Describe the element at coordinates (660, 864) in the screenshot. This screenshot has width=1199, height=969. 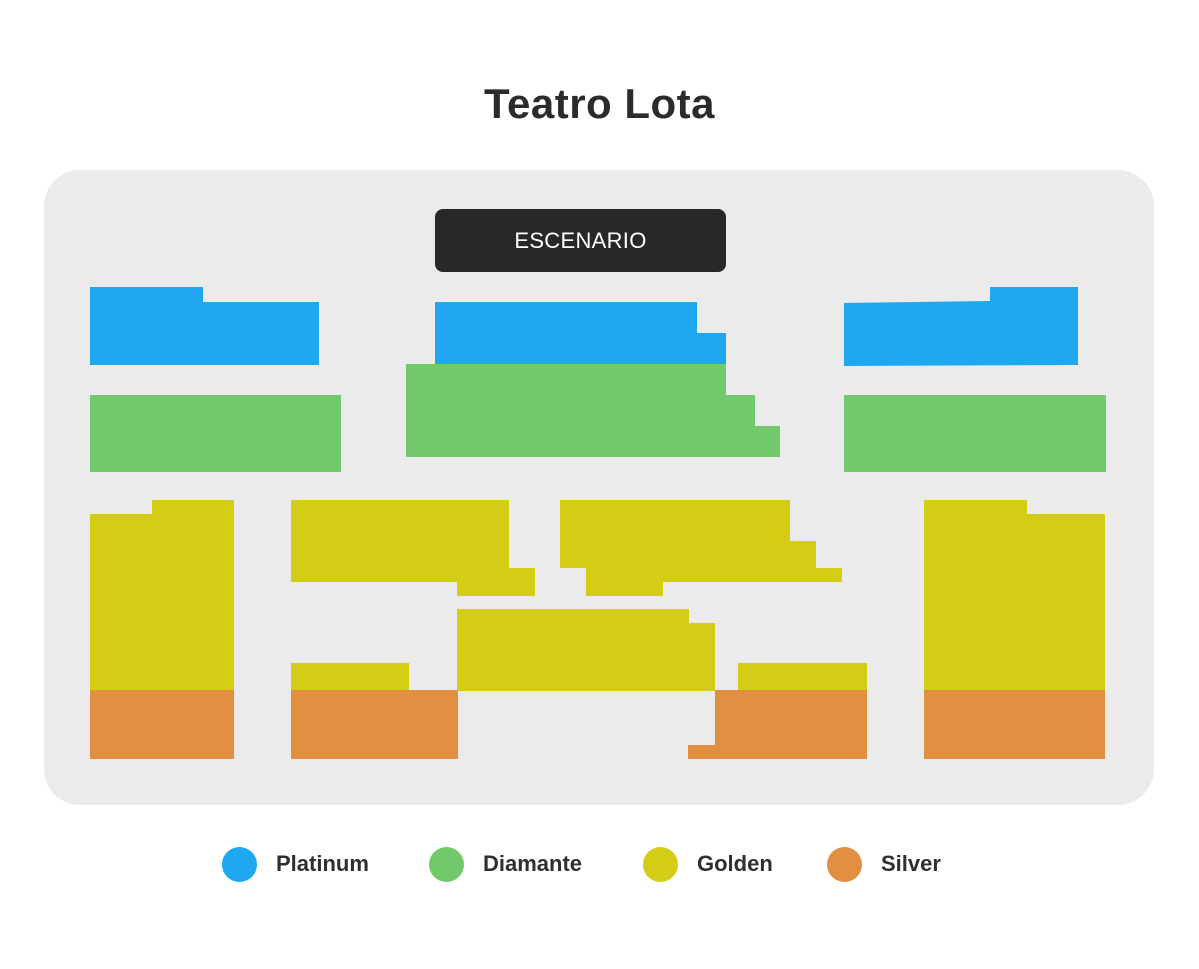
I see `legend-dot-golden` at that location.